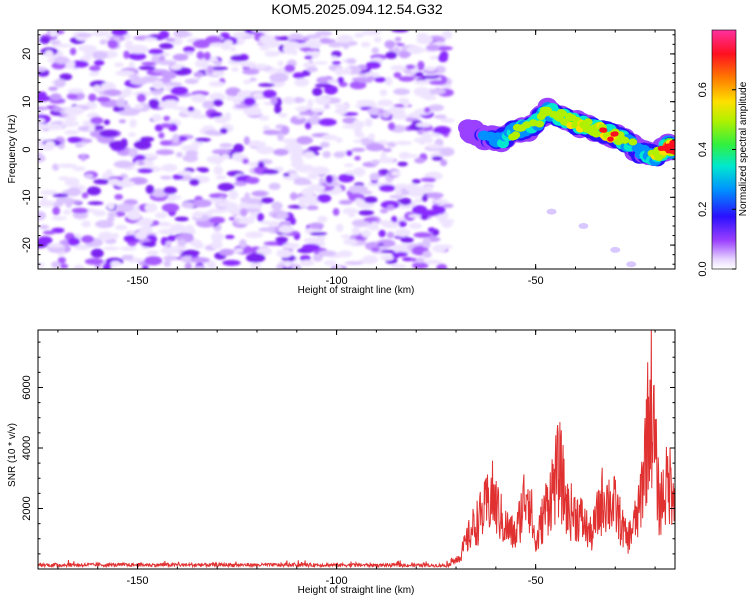 The height and width of the screenshot is (605, 750). I want to click on ridge-cell, so click(673, 152).